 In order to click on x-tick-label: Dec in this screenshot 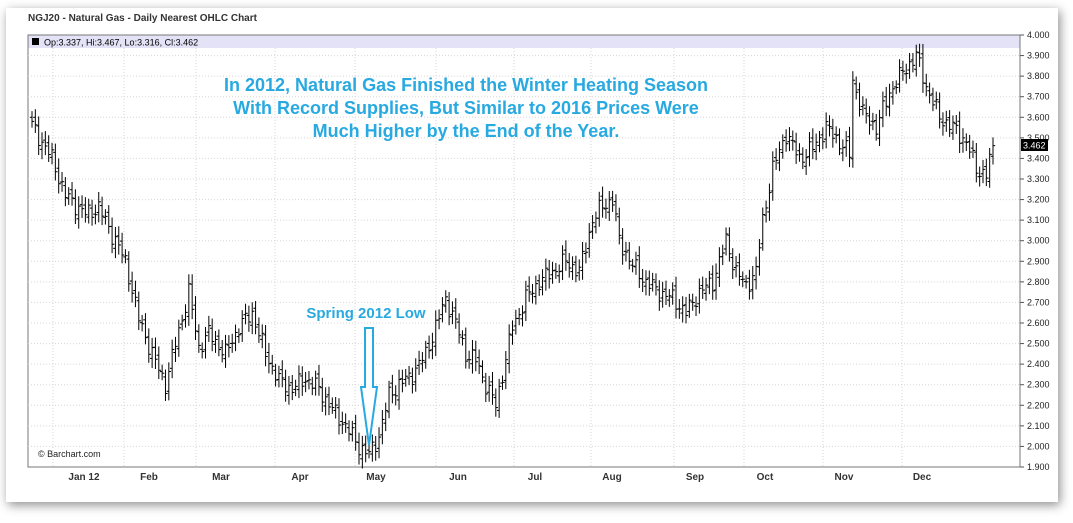, I will do `click(922, 477)`.